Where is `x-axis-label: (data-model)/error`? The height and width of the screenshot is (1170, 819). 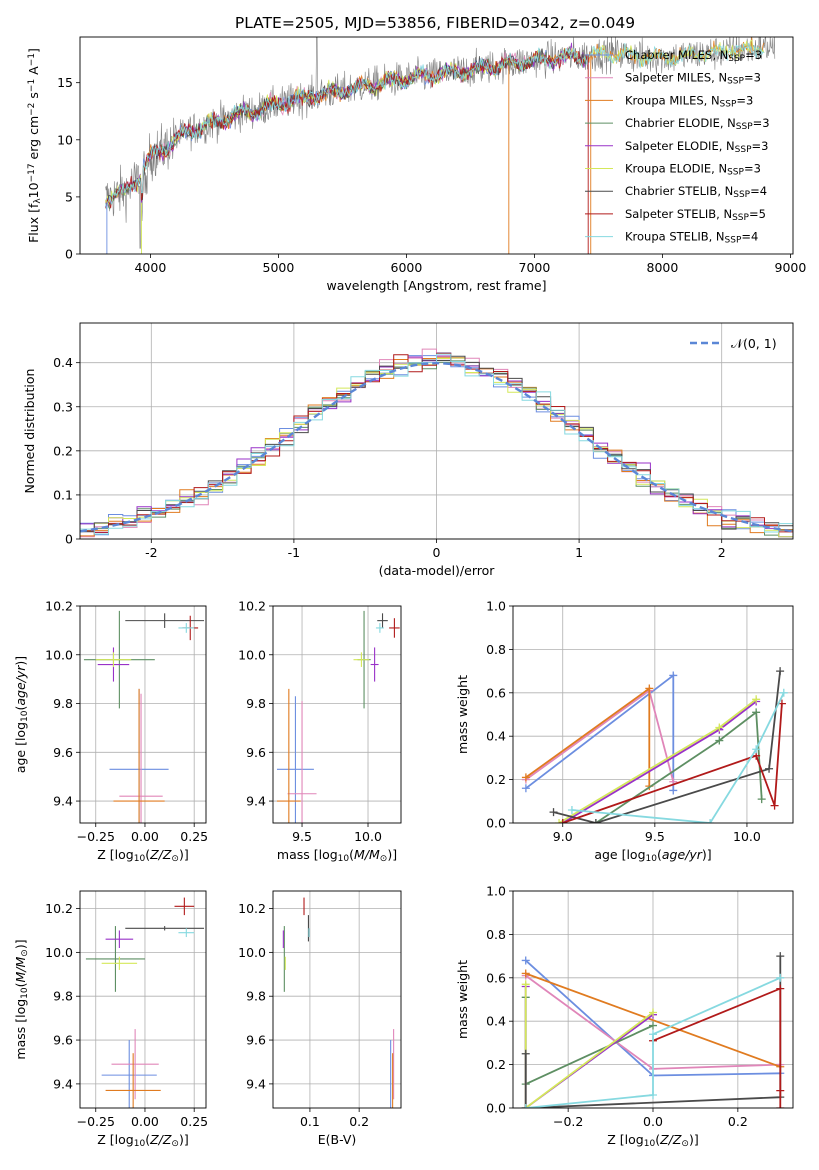 x-axis-label: (data-model)/error is located at coordinates (437, 570).